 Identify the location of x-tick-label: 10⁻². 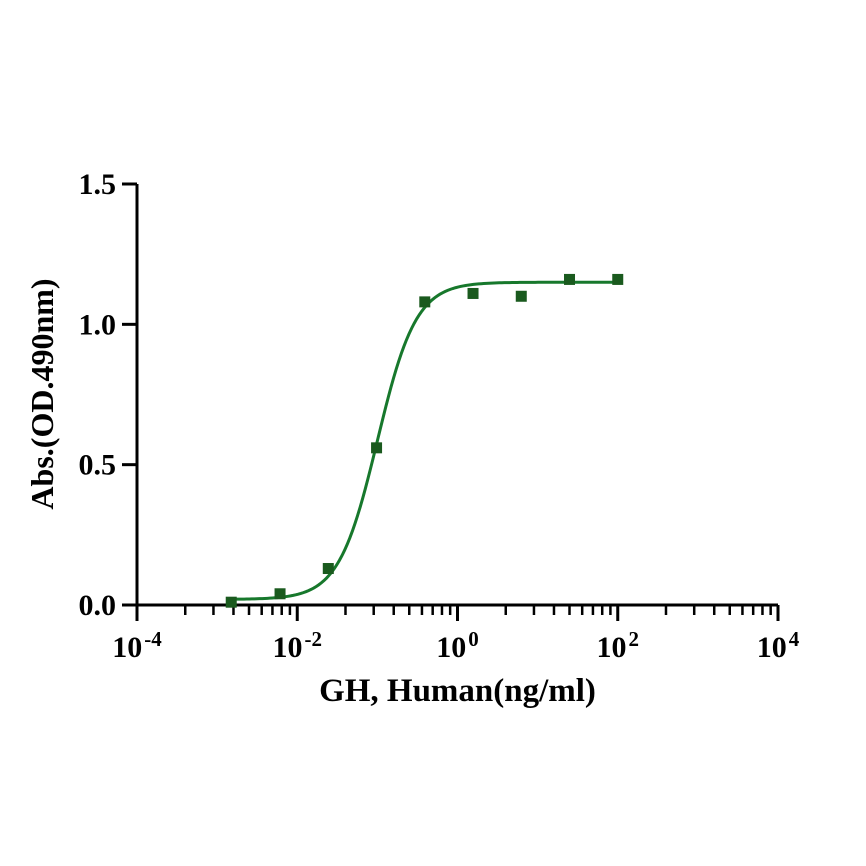
(298, 645).